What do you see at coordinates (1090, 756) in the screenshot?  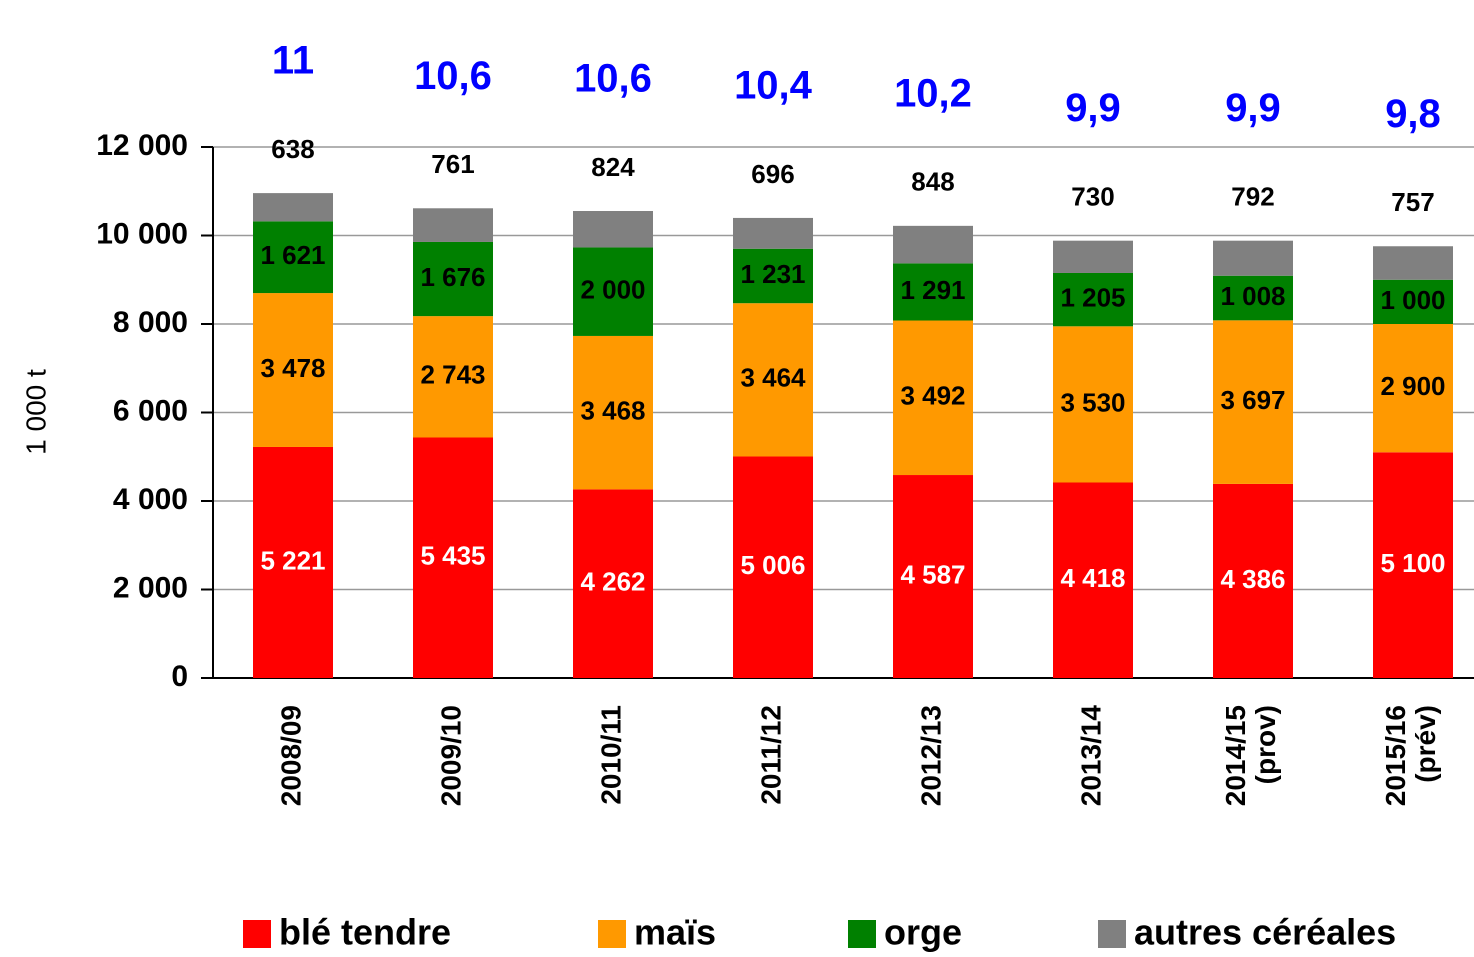 I see `x-tick-label: 2013/14` at bounding box center [1090, 756].